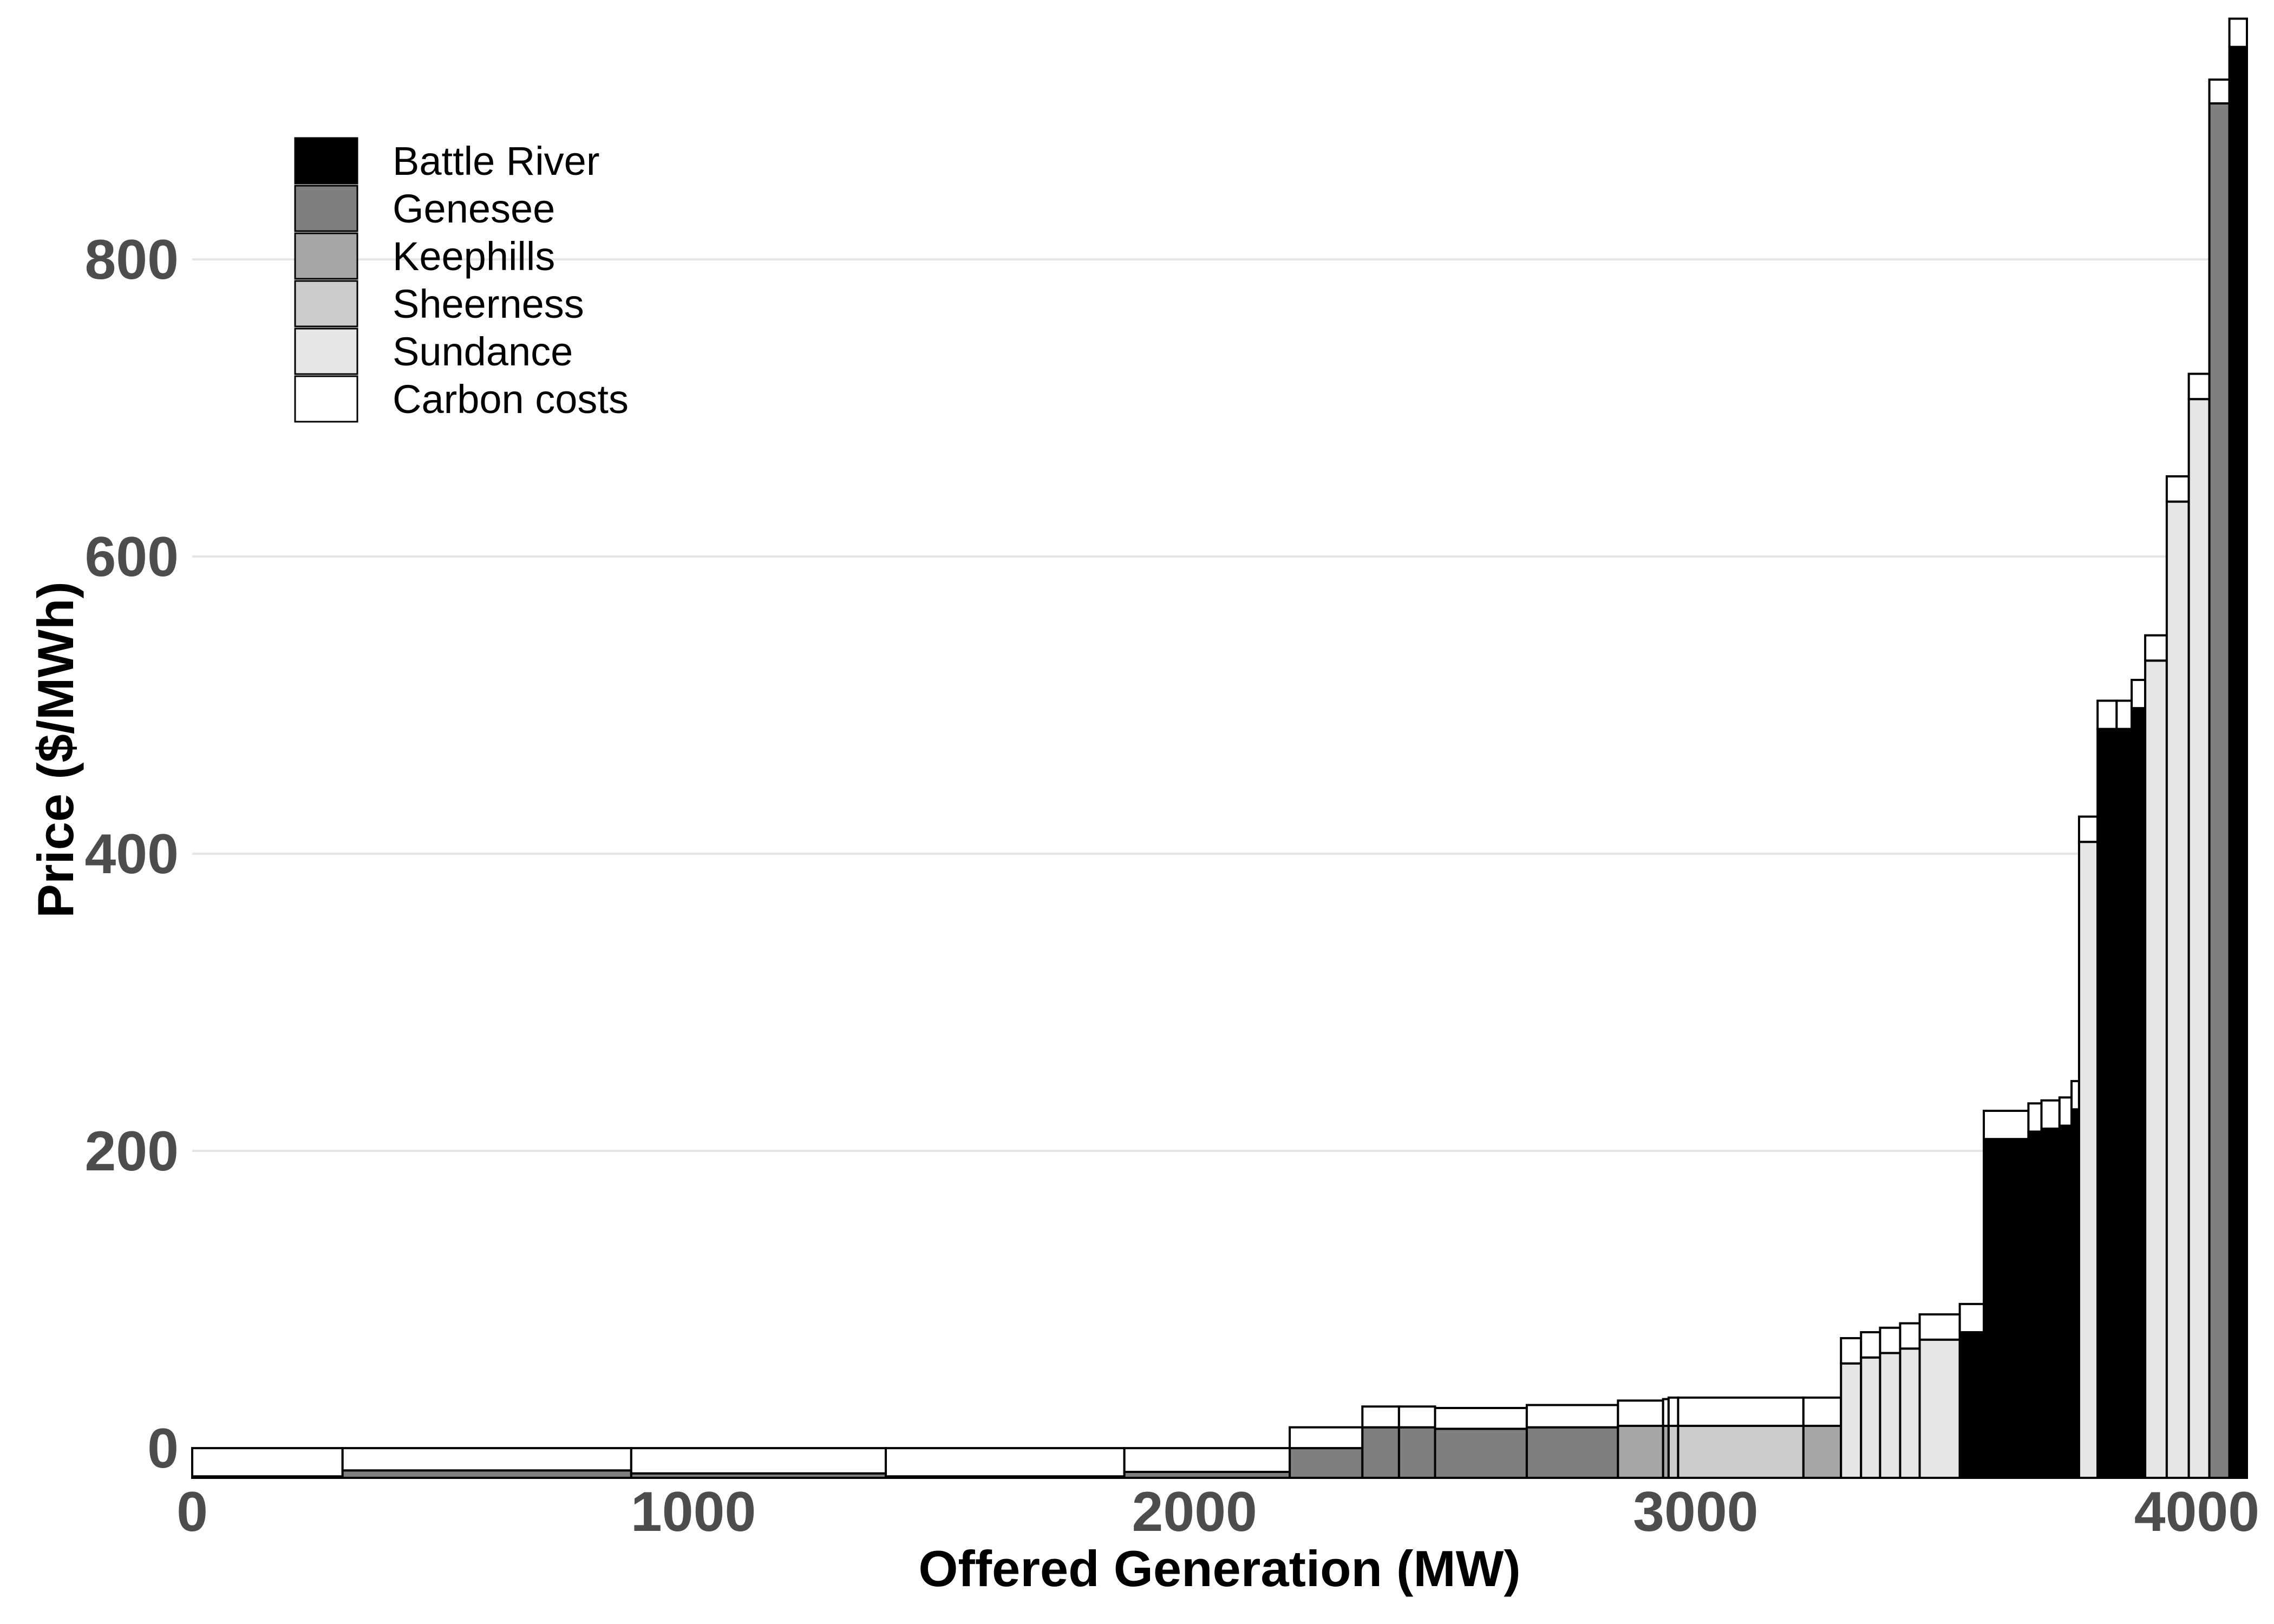  What do you see at coordinates (2197, 1512) in the screenshot?
I see `x-tick-label-4: 4000` at bounding box center [2197, 1512].